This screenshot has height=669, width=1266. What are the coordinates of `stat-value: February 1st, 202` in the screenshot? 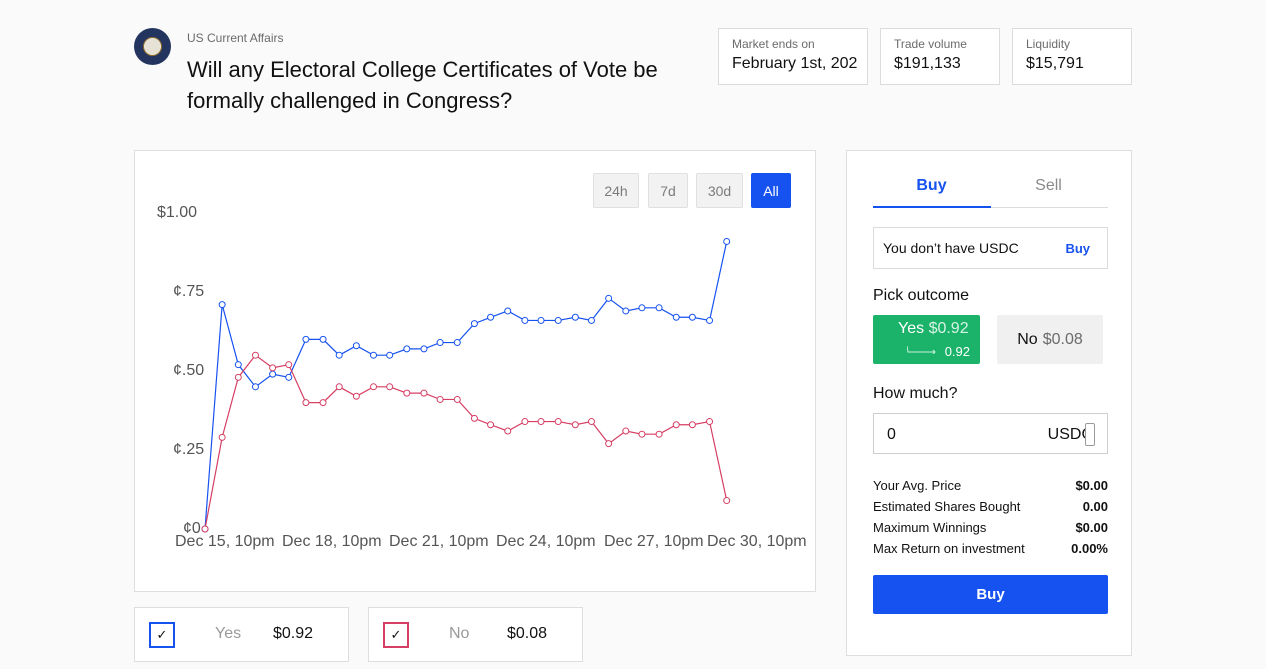 It's located at (795, 63).